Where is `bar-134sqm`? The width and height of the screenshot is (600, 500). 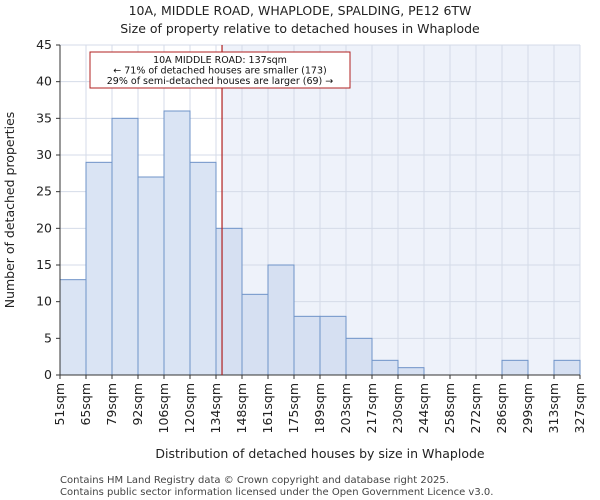
bar-134sqm is located at coordinates (229, 301).